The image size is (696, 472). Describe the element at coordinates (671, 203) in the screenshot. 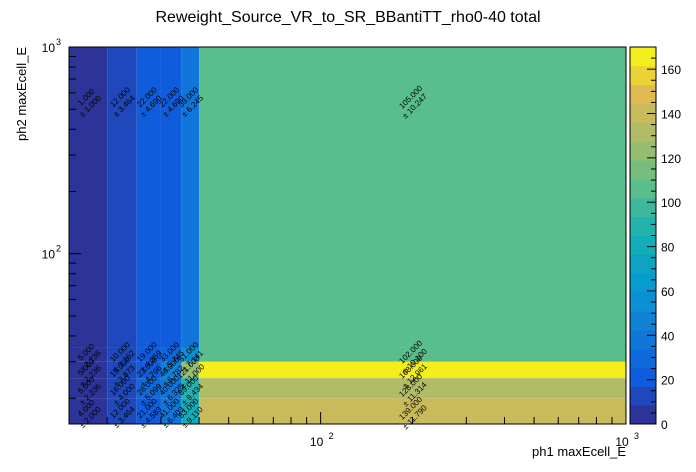

I see `colorbar-tick-label: 100` at that location.